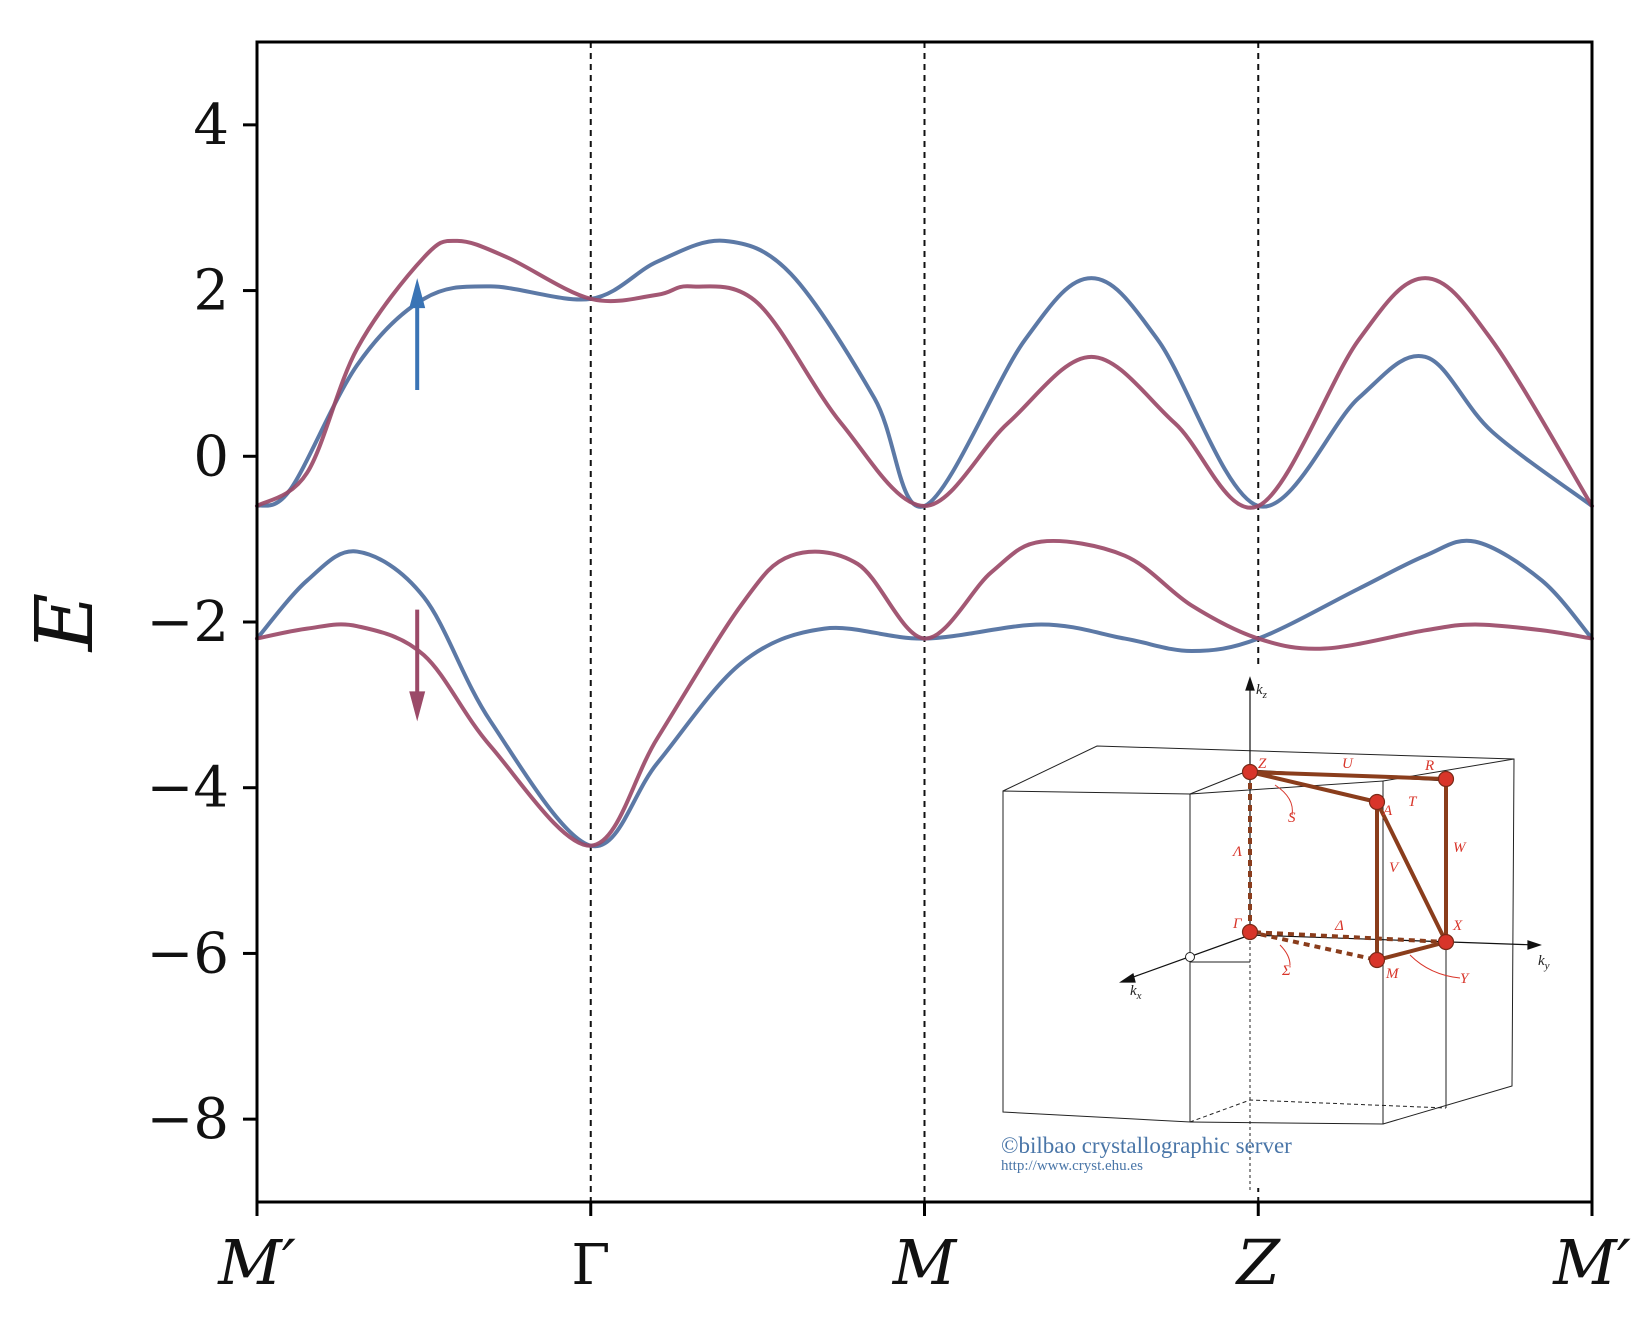 The width and height of the screenshot is (1636, 1320). I want to click on bz-label-Y: Y, so click(1465, 979).